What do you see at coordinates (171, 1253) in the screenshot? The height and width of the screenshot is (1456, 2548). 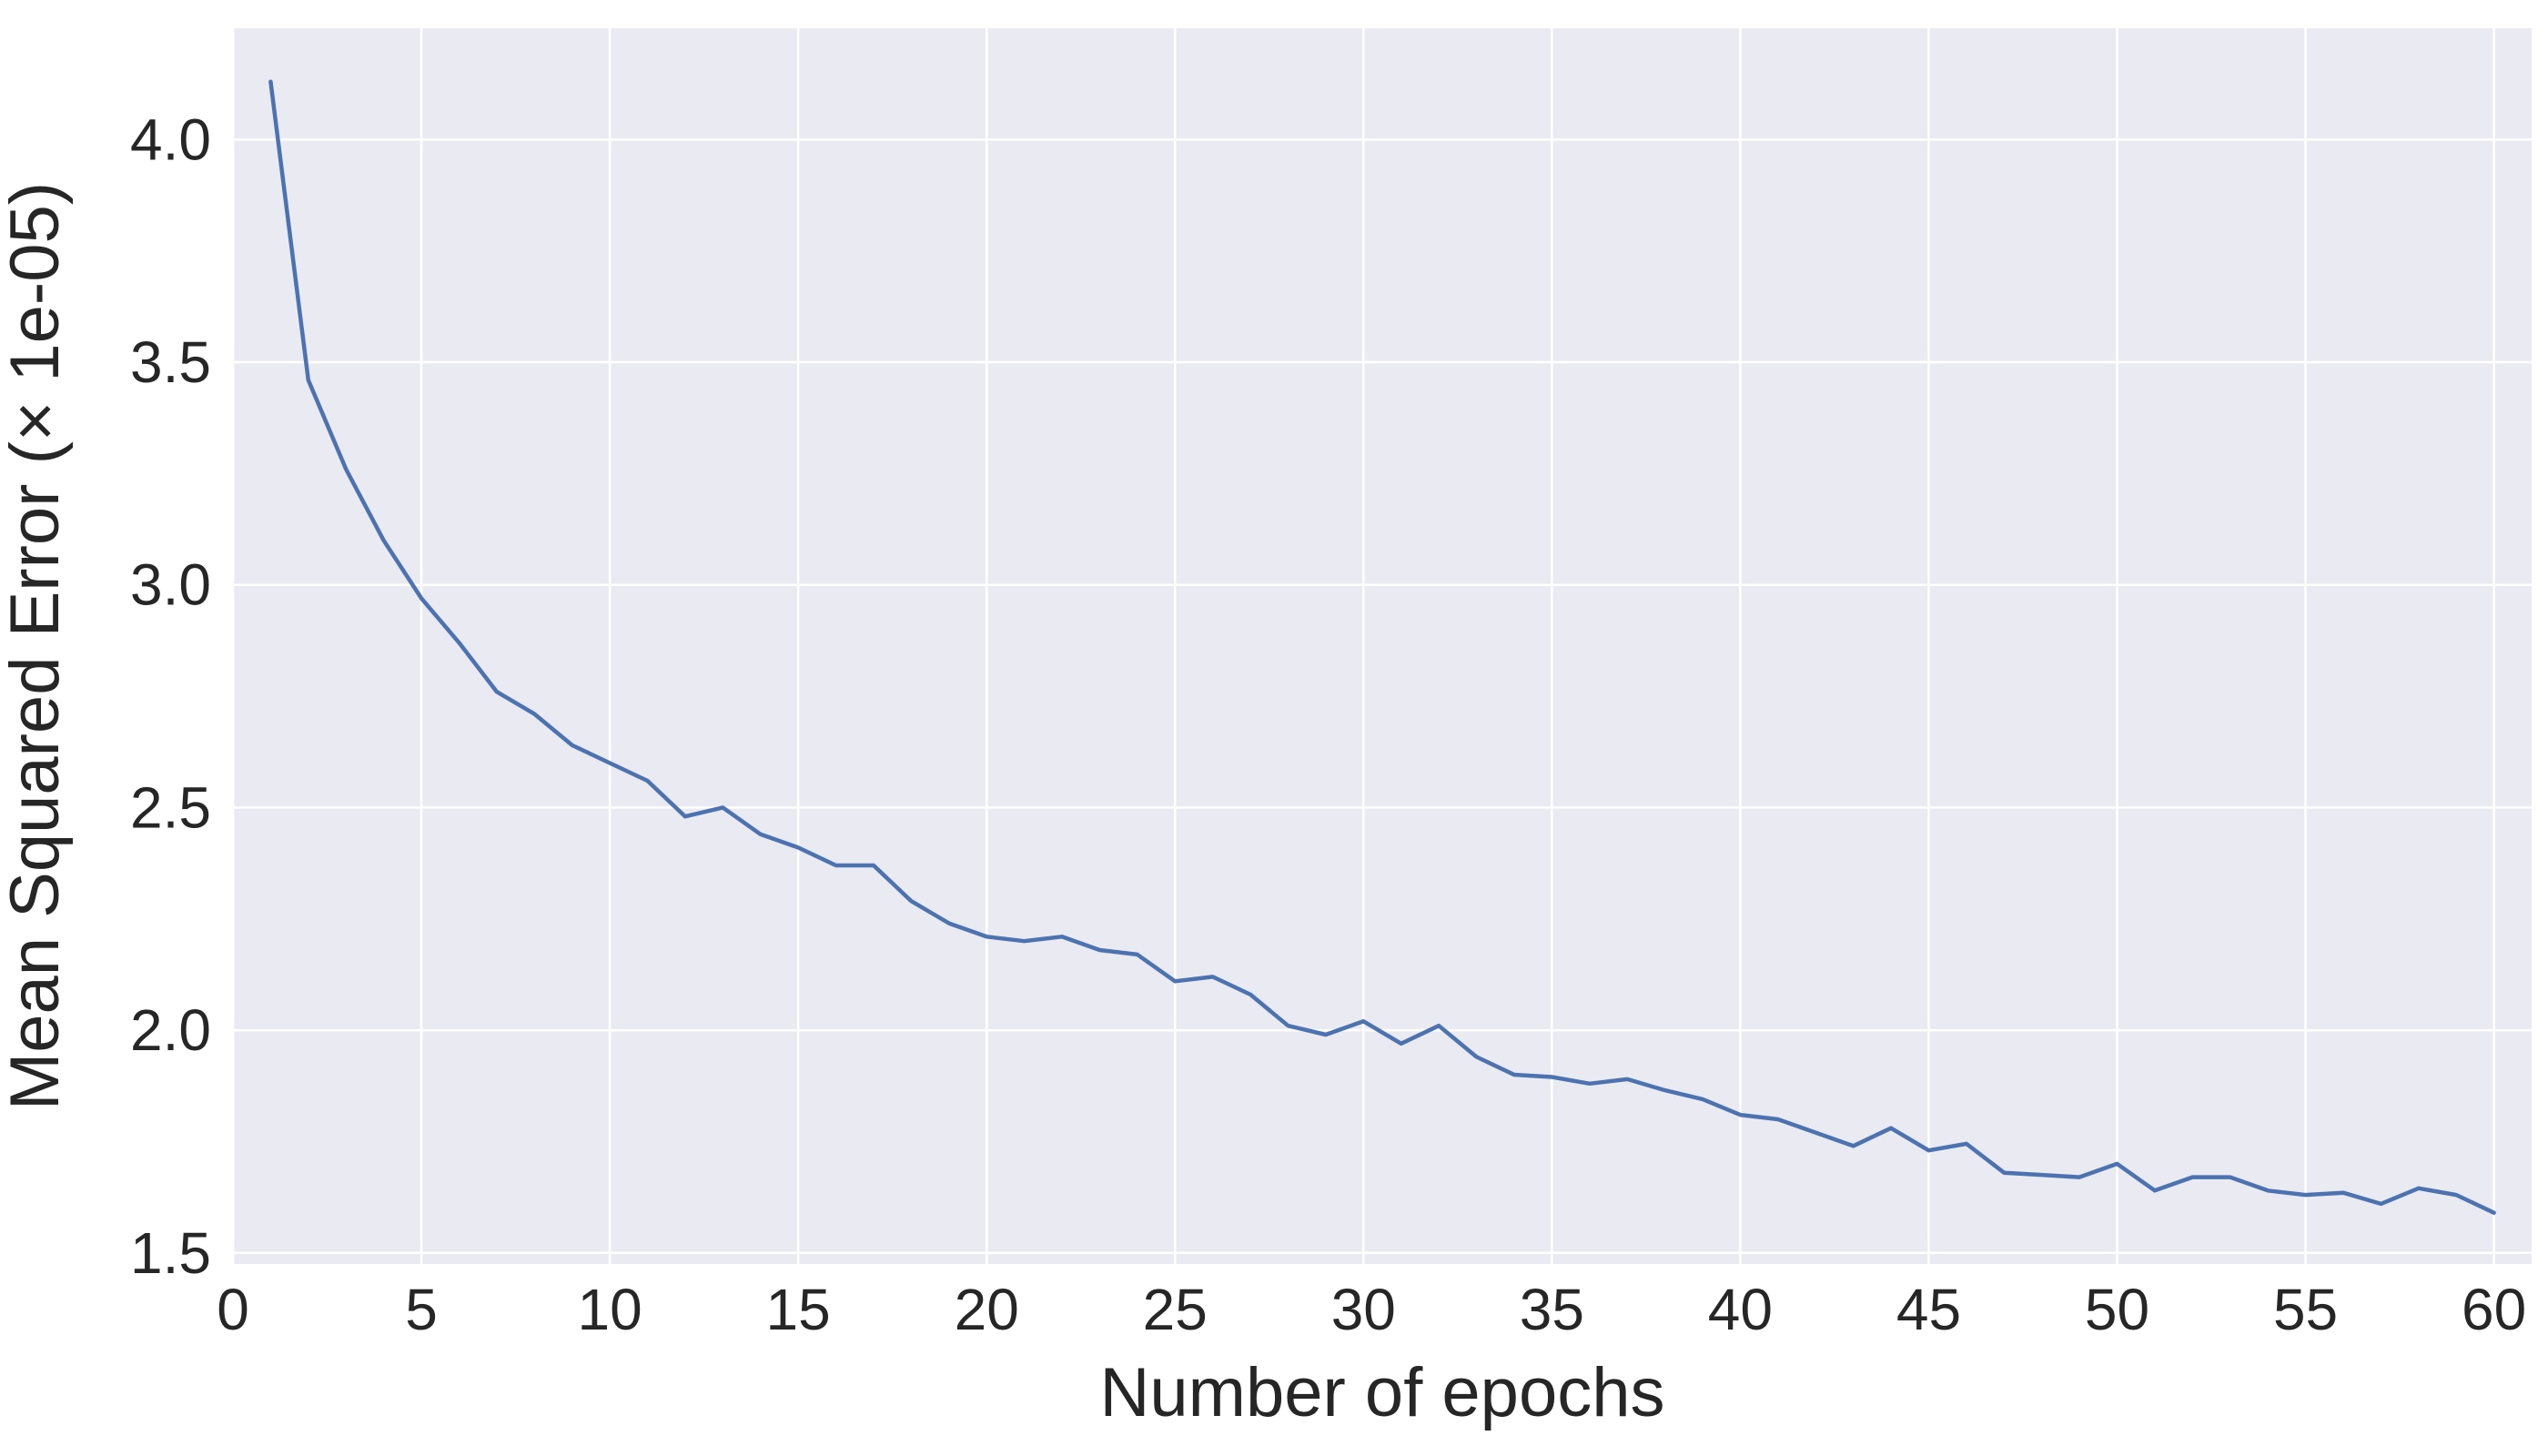 I see `y-tick-label: 1.5` at bounding box center [171, 1253].